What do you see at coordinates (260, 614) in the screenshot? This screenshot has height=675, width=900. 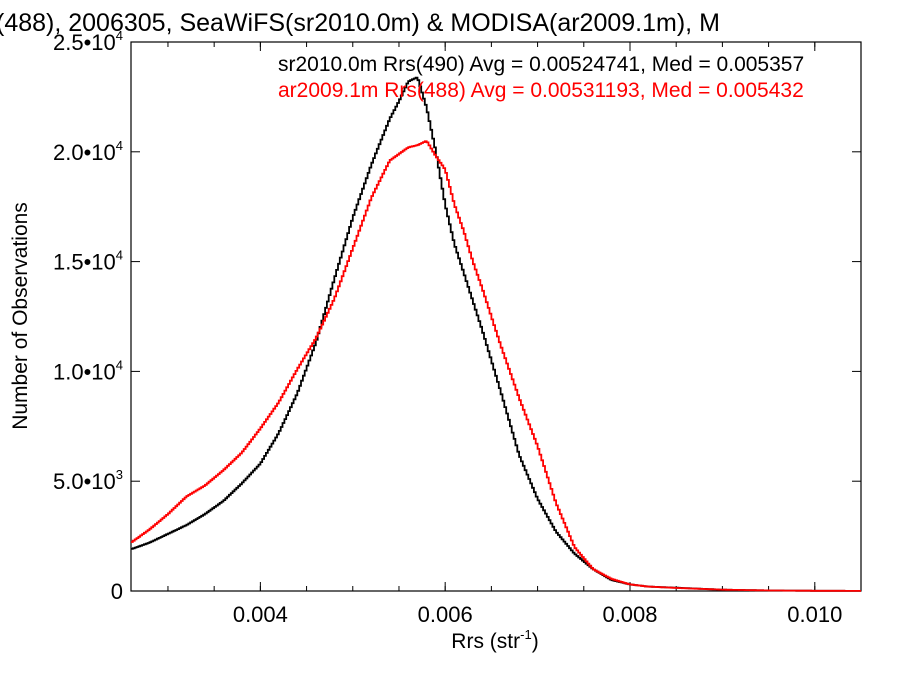 I see `x-tick-label: 0.004` at bounding box center [260, 614].